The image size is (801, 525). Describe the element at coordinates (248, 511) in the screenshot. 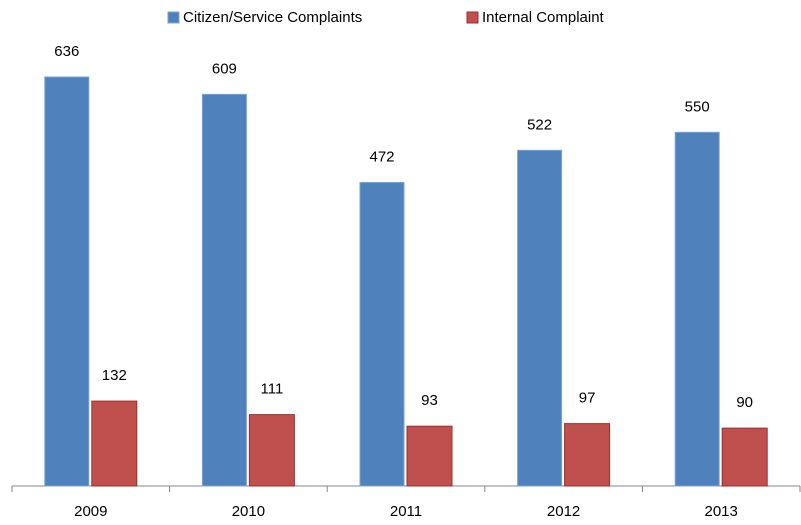

I see `x-tick-label: 2010` at that location.